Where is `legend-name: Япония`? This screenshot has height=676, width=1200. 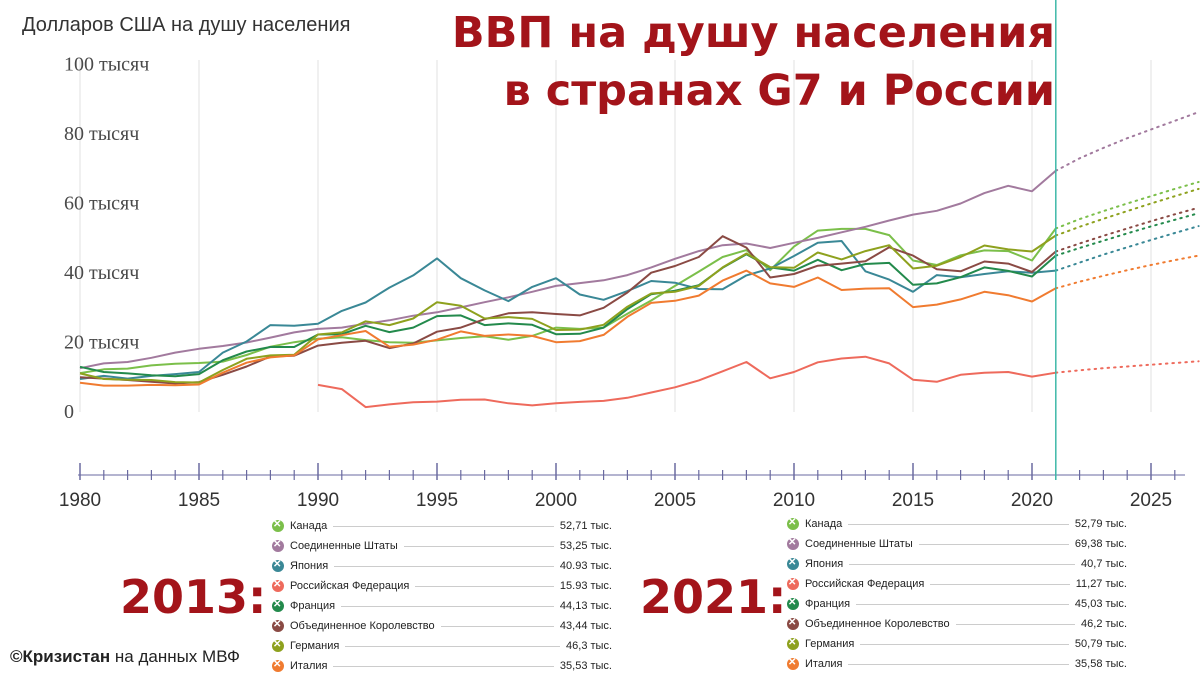 legend-name: Япония is located at coordinates (824, 564).